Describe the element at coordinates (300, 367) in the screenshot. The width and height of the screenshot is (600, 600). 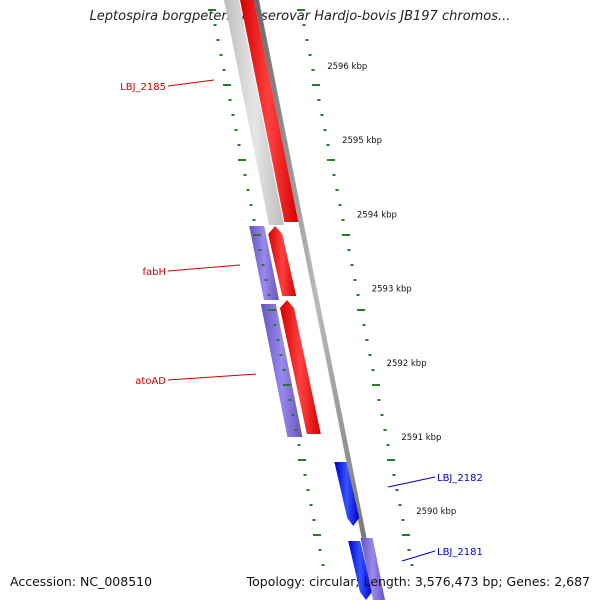
I see `gene-atoad` at that location.